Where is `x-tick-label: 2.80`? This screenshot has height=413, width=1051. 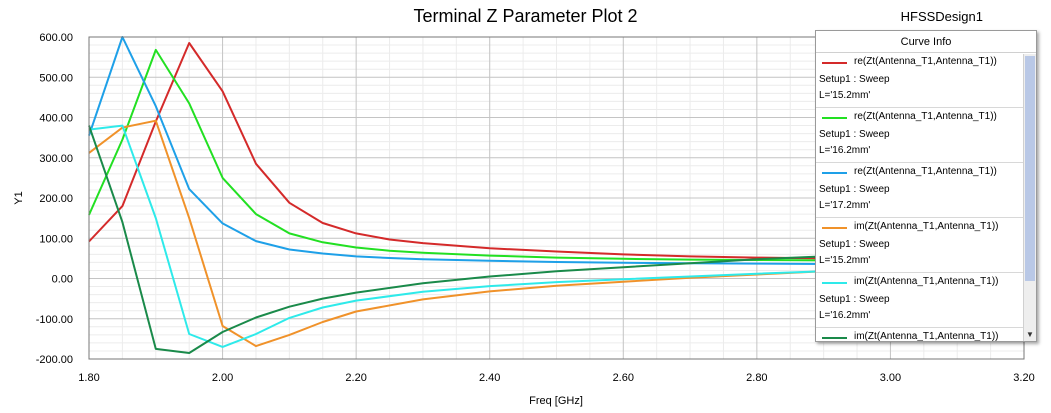 x-tick-label: 2.80 is located at coordinates (756, 378).